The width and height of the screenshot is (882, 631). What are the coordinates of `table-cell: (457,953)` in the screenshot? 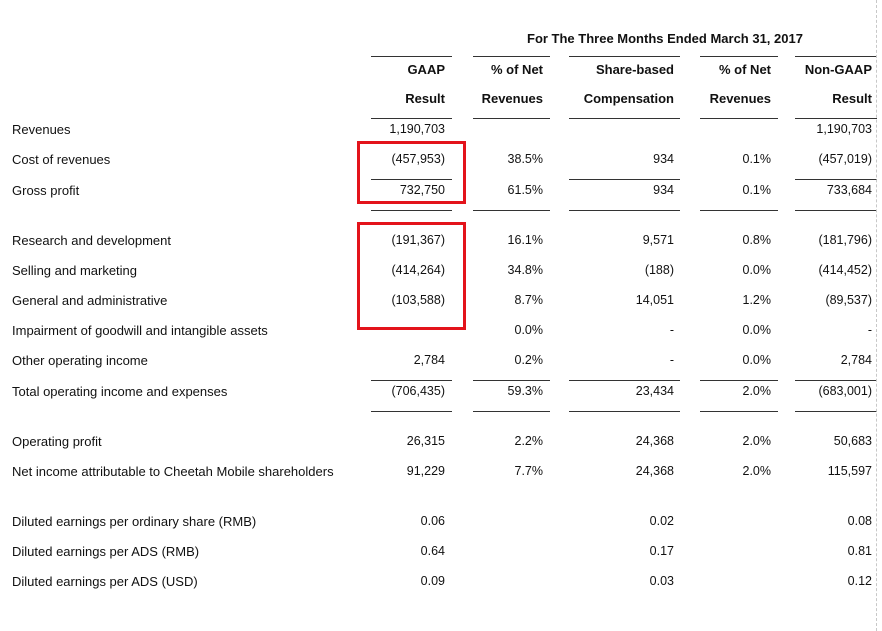 It's located at (418, 159).